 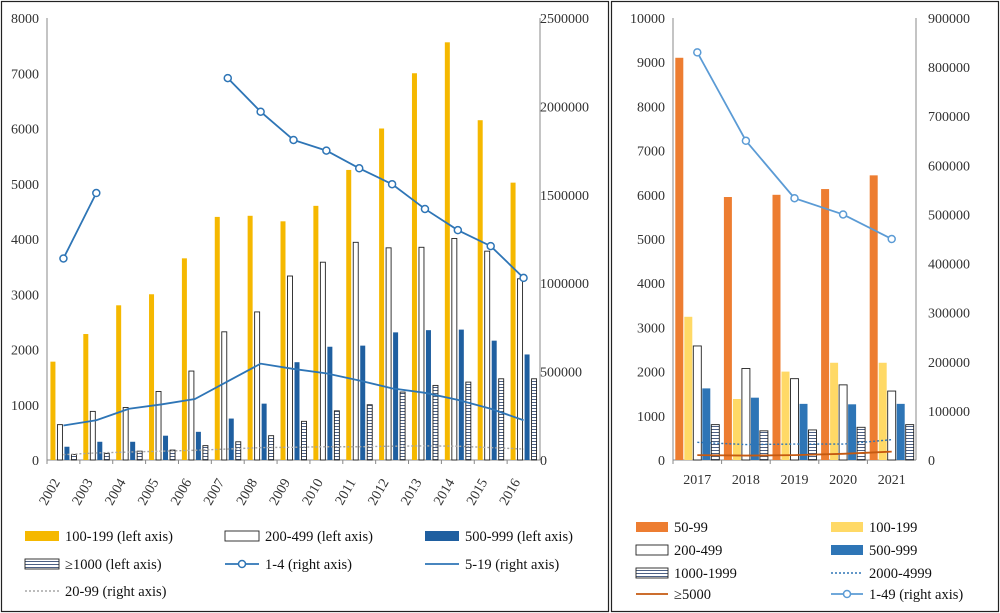 What do you see at coordinates (116, 592) in the screenshot?
I see `legend-label: 20-99 (right axis)` at bounding box center [116, 592].